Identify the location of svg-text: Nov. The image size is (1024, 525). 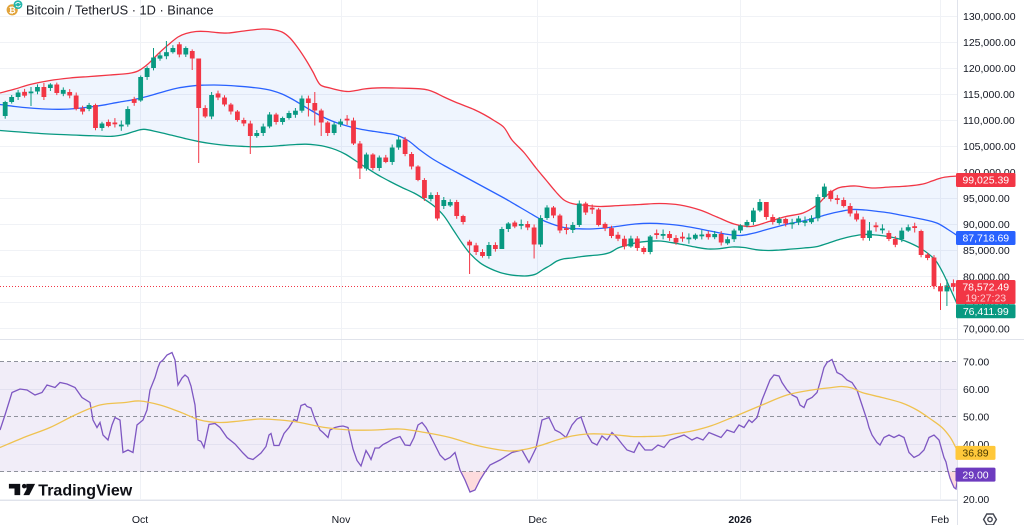
(341, 519).